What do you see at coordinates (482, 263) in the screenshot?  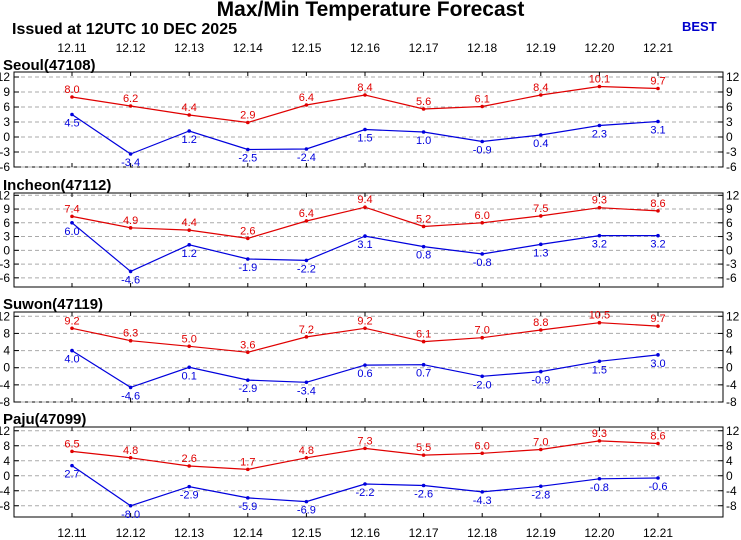 I see `min-temp-label: -0.8` at bounding box center [482, 263].